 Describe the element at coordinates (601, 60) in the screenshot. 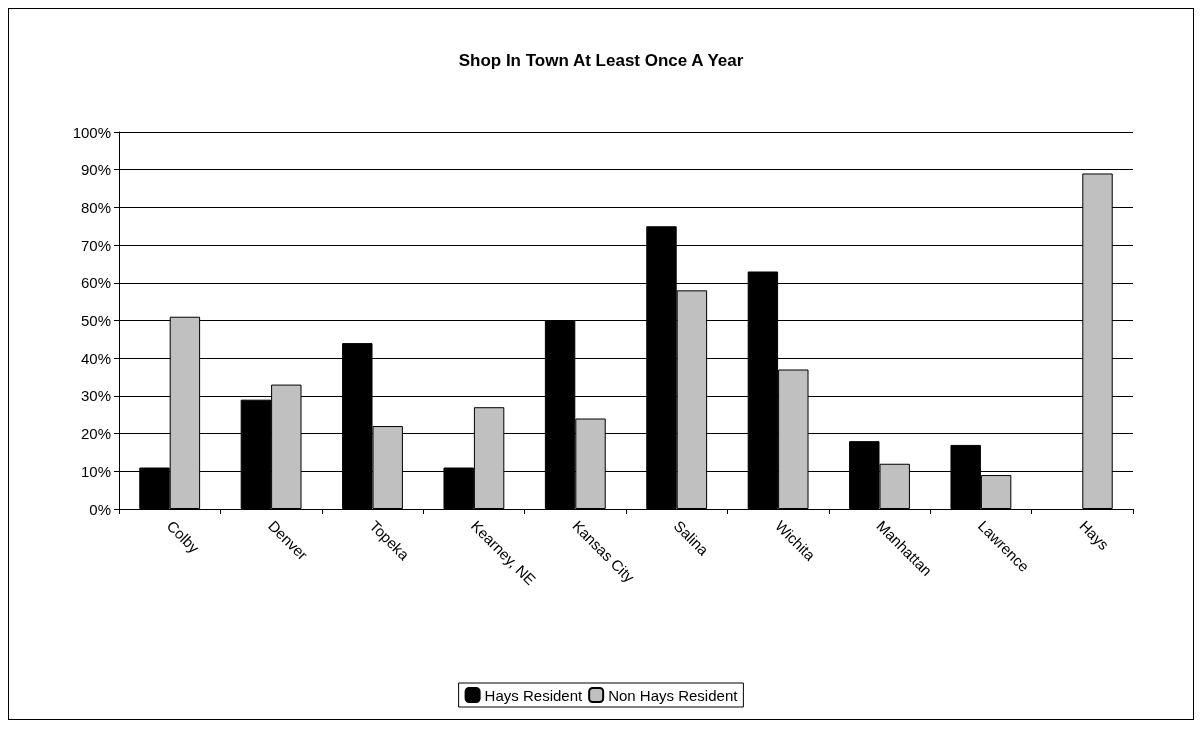

I see `chart-title: Shop In Town At Least Once A Year` at that location.